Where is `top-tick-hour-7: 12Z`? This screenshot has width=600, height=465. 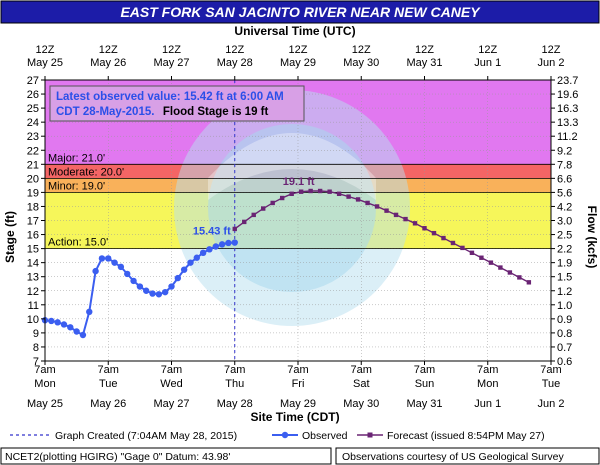 top-tick-hour-7: 12Z is located at coordinates (487, 50).